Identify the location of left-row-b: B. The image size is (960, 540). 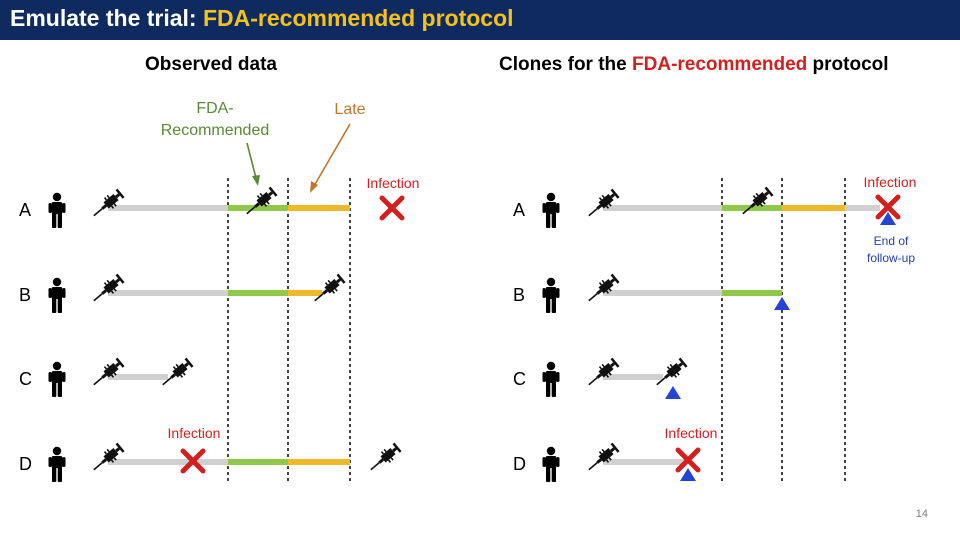
(183, 292).